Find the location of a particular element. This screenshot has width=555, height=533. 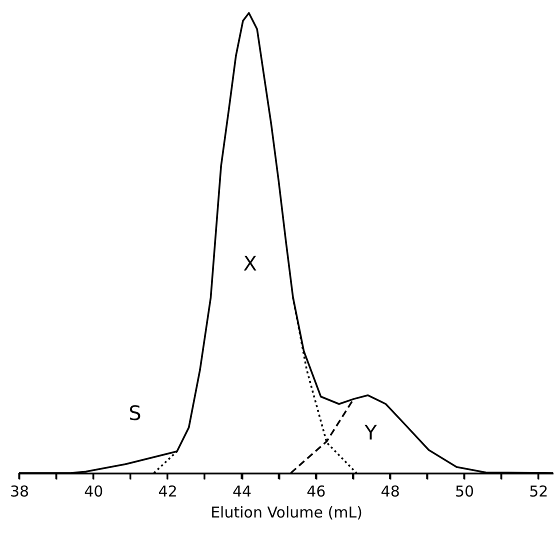

x-tick-label: 42 is located at coordinates (168, 491).